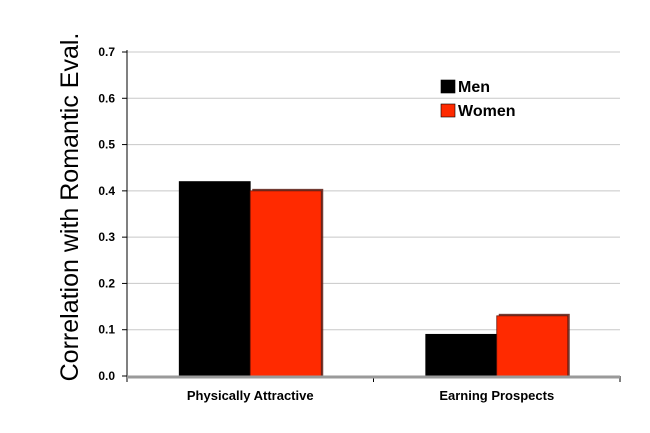 This screenshot has width=650, height=433. Describe the element at coordinates (474, 87) in the screenshot. I see `legend-label-men: Men` at that location.